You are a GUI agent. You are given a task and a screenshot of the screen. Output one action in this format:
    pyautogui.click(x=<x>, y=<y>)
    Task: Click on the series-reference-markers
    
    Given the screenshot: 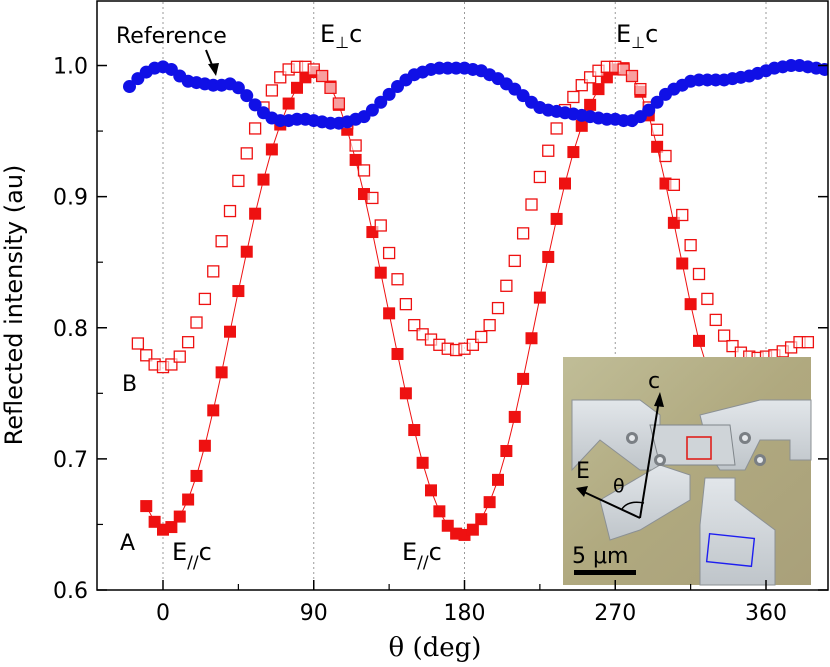 What is the action you would take?
    pyautogui.click(x=475, y=94)
    